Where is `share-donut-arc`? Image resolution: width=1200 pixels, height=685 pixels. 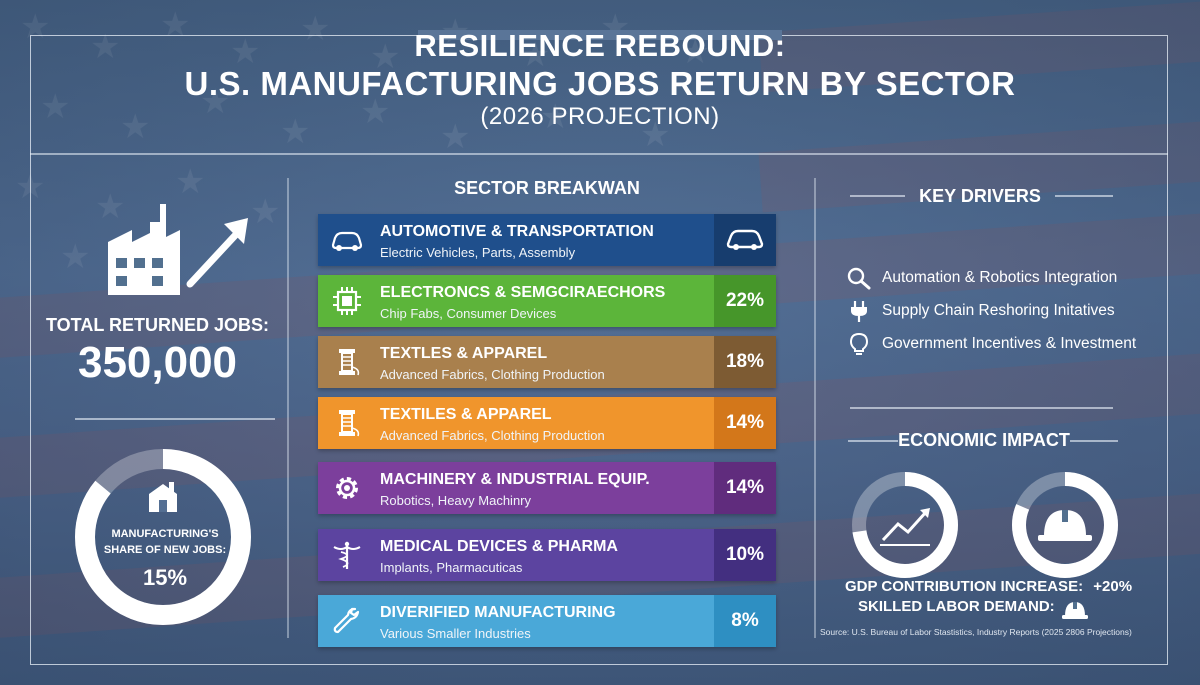 share-donut-arc is located at coordinates (163, 537).